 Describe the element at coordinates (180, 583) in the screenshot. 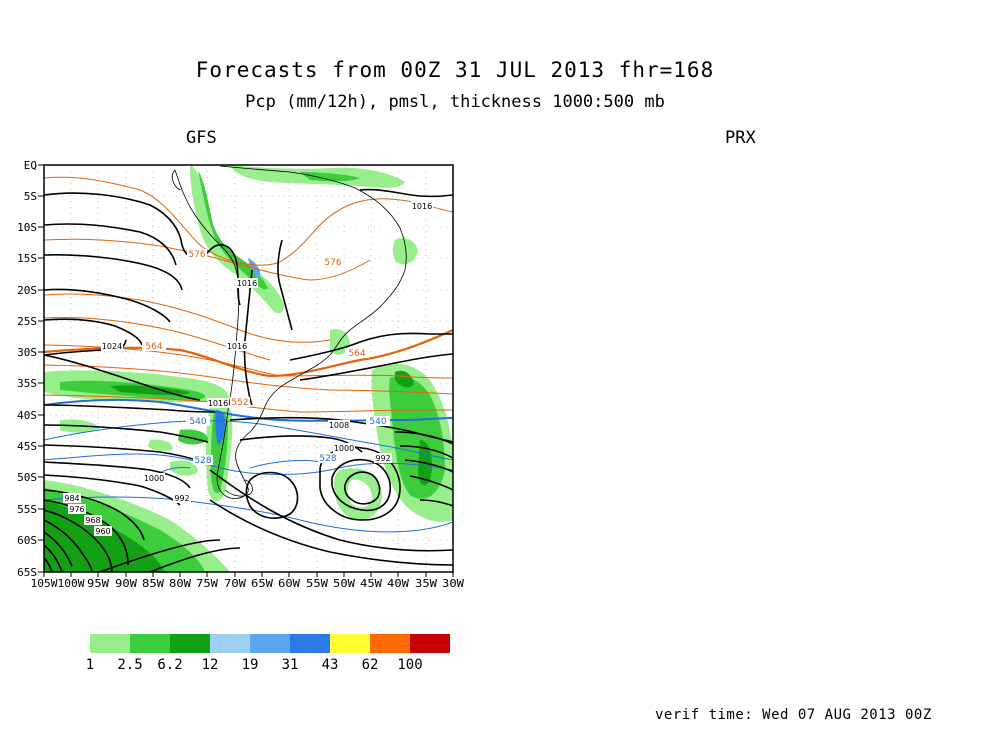

I see `lon-label: 80W` at that location.